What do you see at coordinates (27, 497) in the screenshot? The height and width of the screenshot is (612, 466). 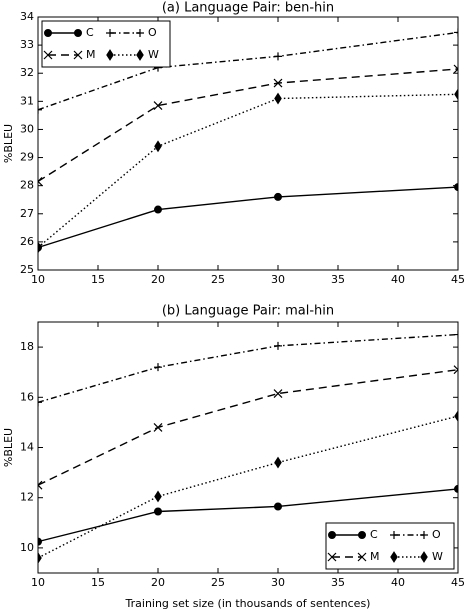 I see `y-tick-label: 12` at bounding box center [27, 497].